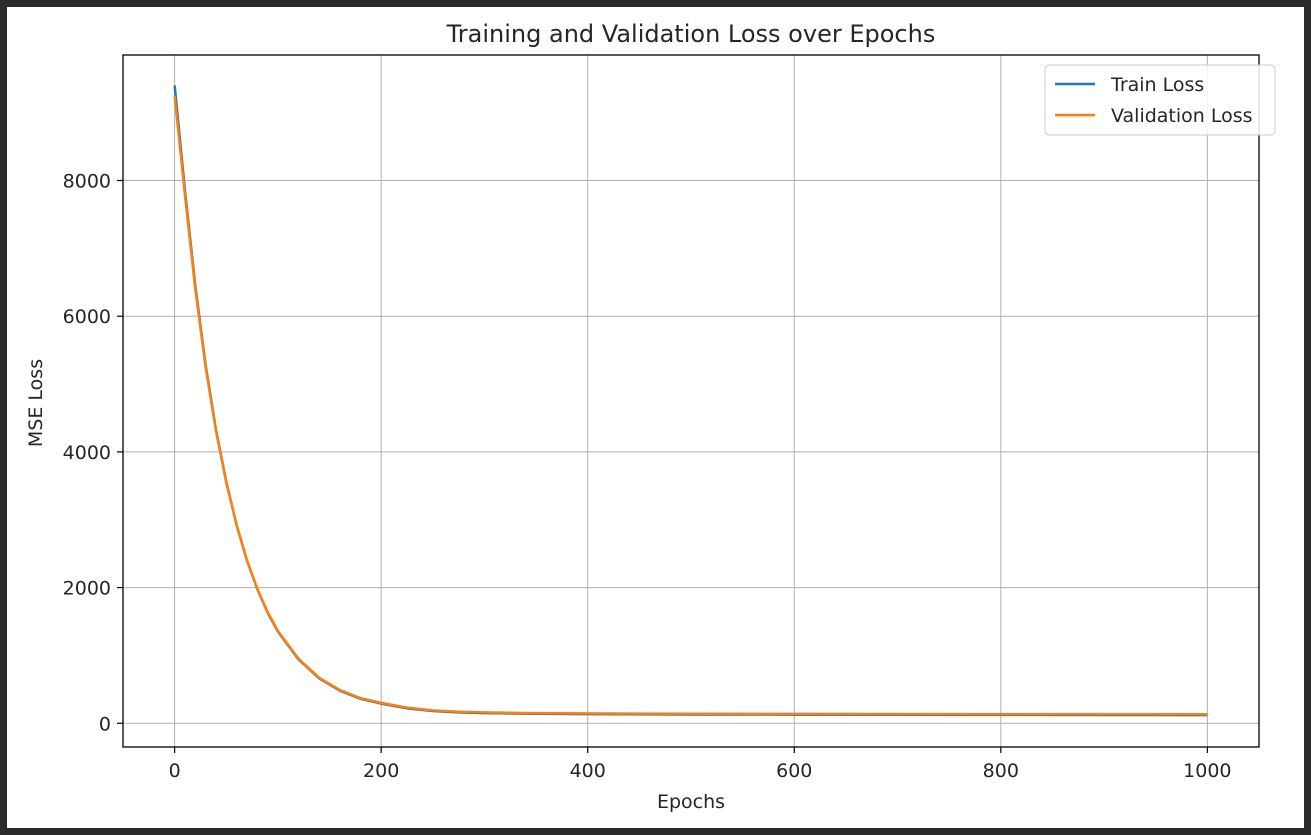 This screenshot has width=1311, height=835. What do you see at coordinates (87, 453) in the screenshot?
I see `y-tick-label: 4000` at bounding box center [87, 453].